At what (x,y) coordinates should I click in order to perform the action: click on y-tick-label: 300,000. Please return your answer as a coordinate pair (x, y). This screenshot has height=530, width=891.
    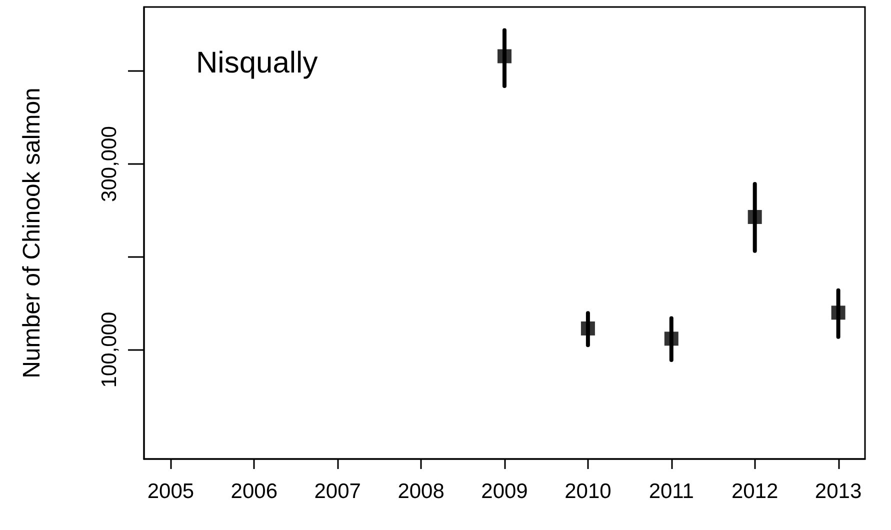
    Looking at the image, I should click on (109, 164).